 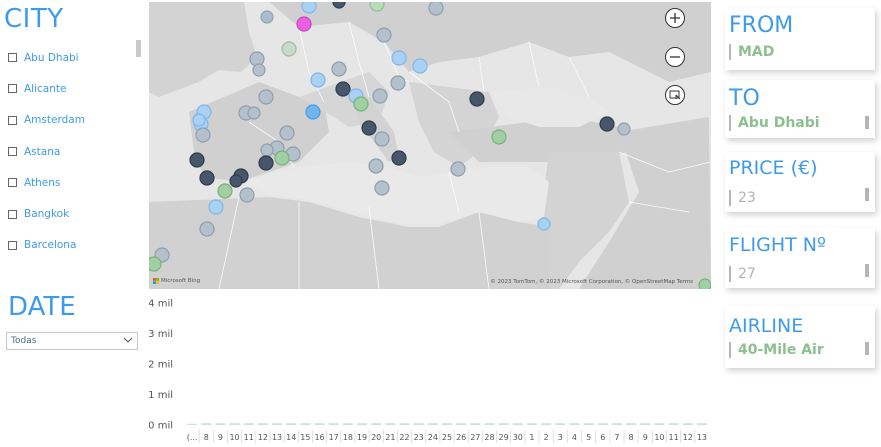 I want to click on airline-label: AIRLINE, so click(x=766, y=326).